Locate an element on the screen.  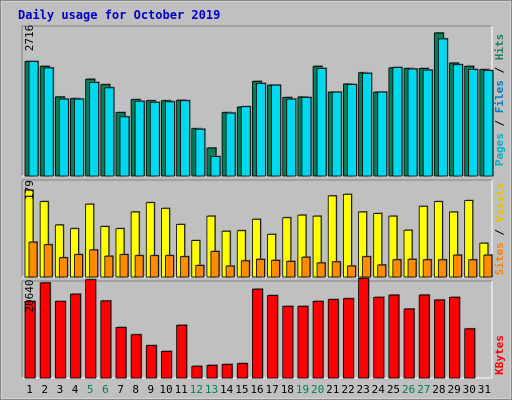
top-legend-text: Pages / Files / Hits is located at coordinates (499, 100).